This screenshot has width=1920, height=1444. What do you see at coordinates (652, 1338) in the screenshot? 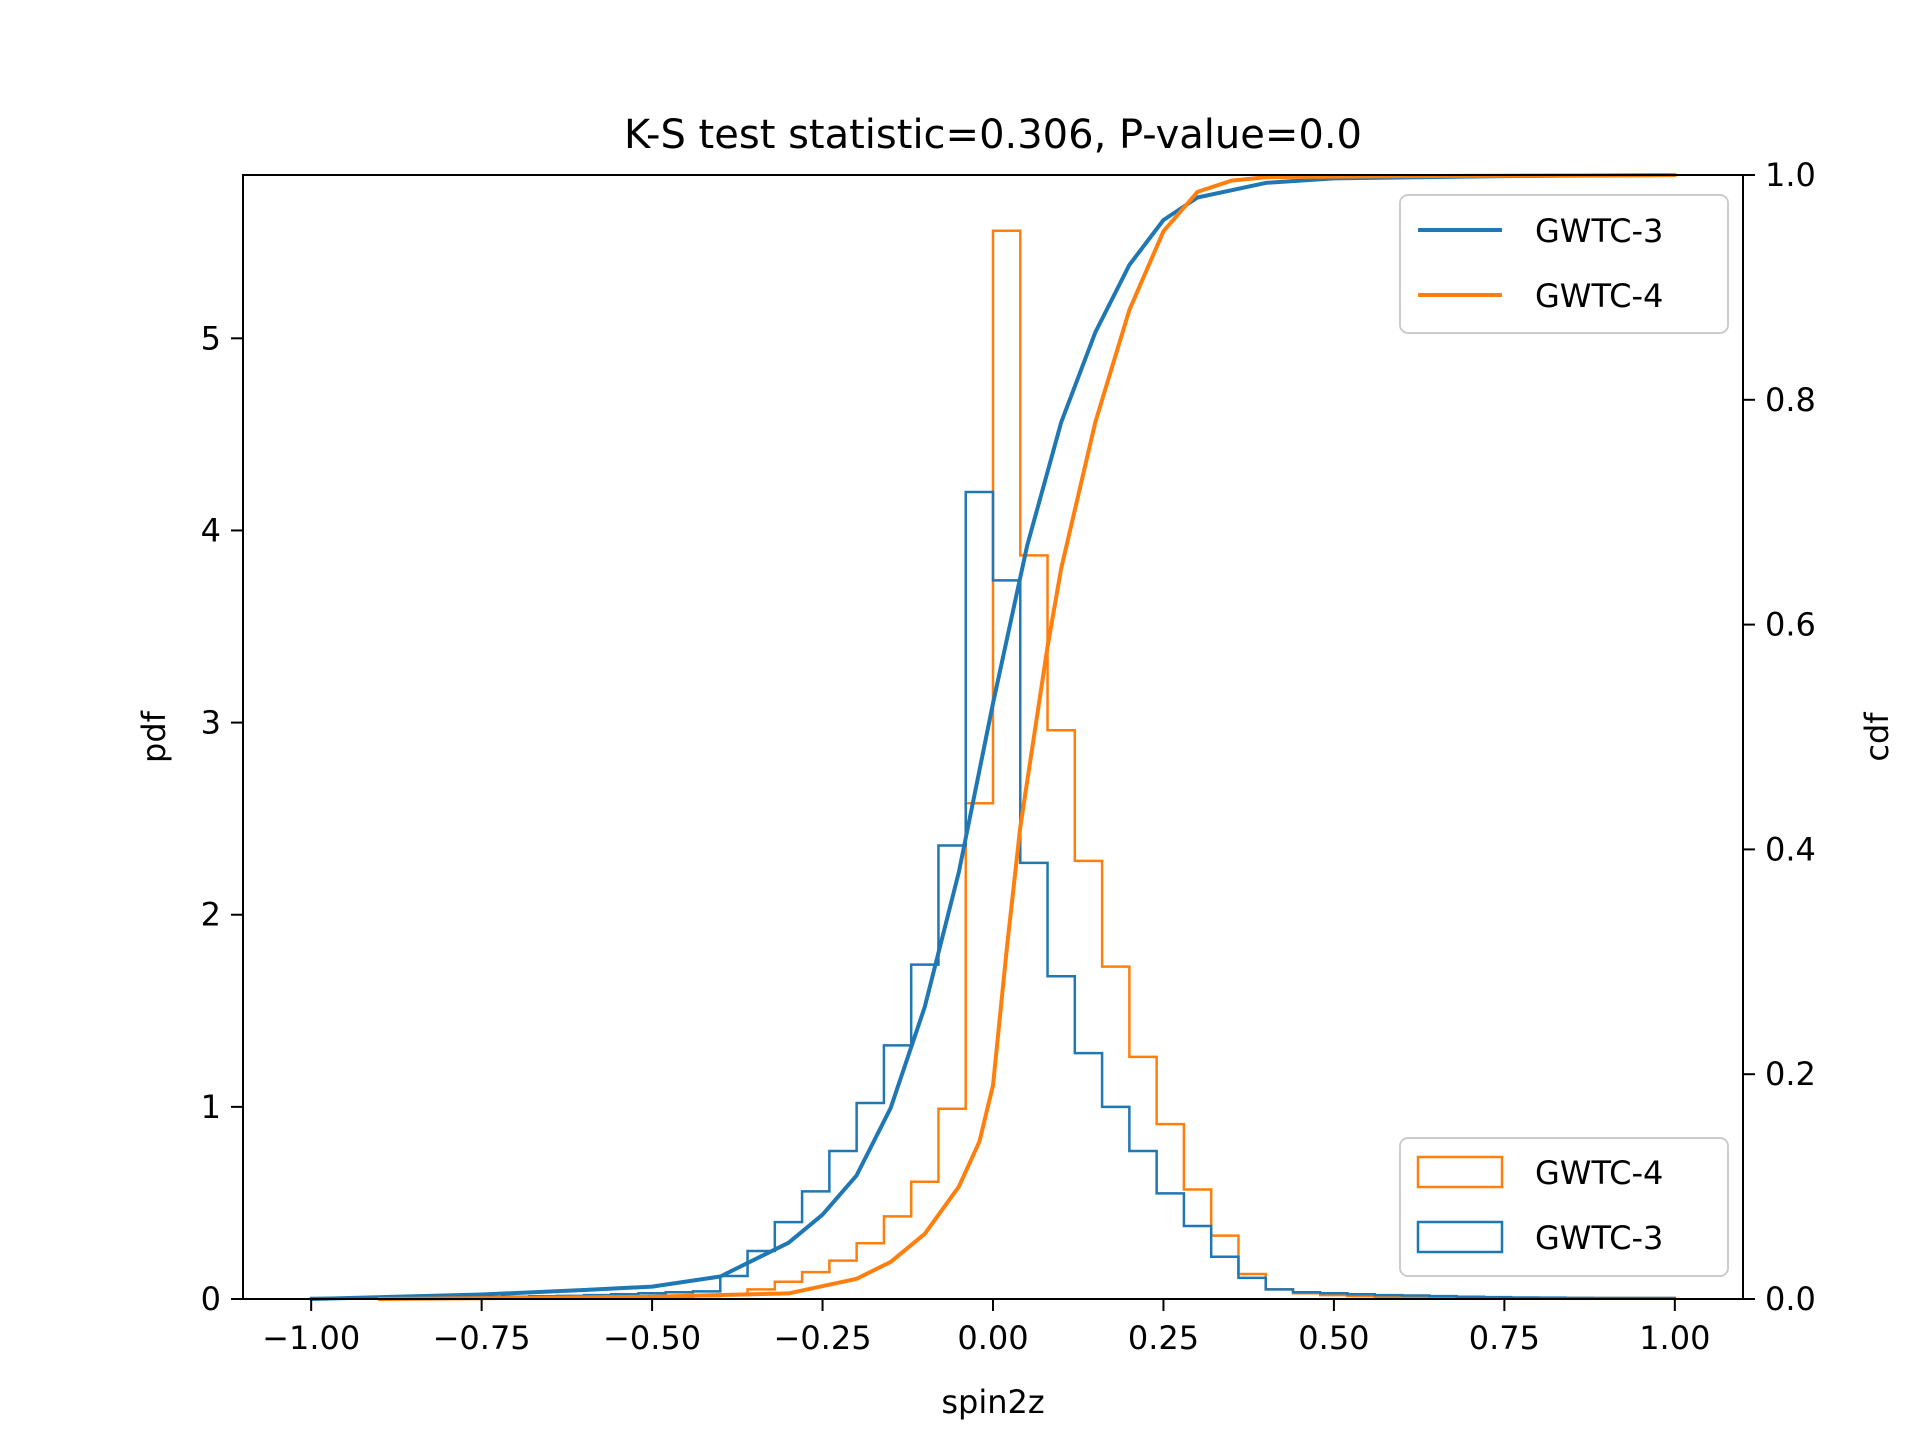
I see `x-tick-label: −0.50` at bounding box center [652, 1338].